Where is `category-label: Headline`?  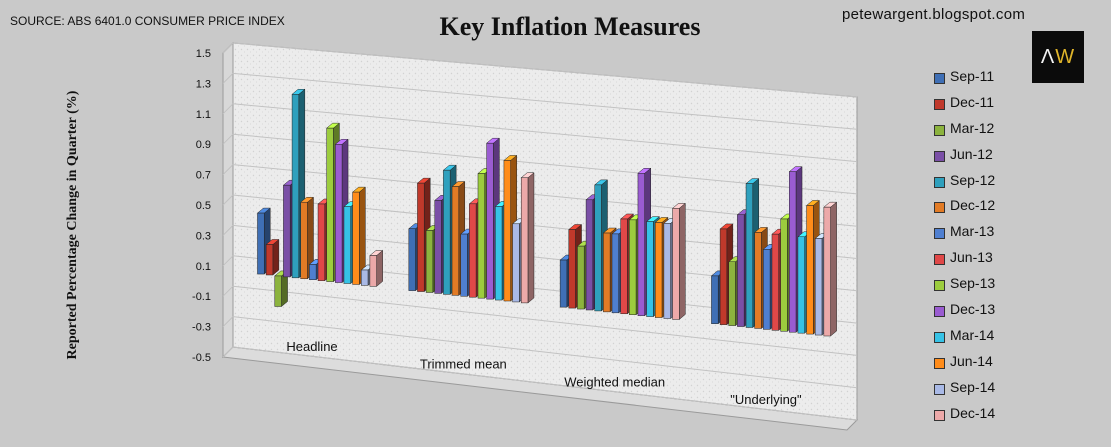
category-label: Headline is located at coordinates (311, 346).